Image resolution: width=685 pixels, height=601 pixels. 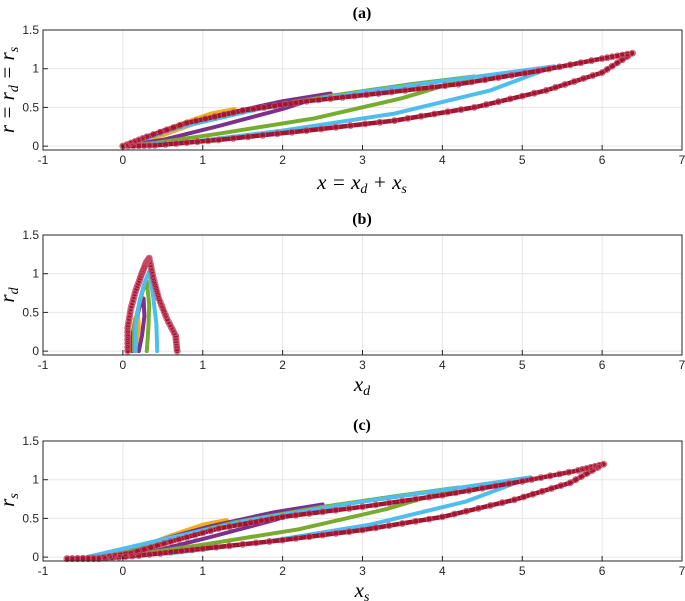 I want to click on y-tick-label: 0.5, so click(x=30, y=312).